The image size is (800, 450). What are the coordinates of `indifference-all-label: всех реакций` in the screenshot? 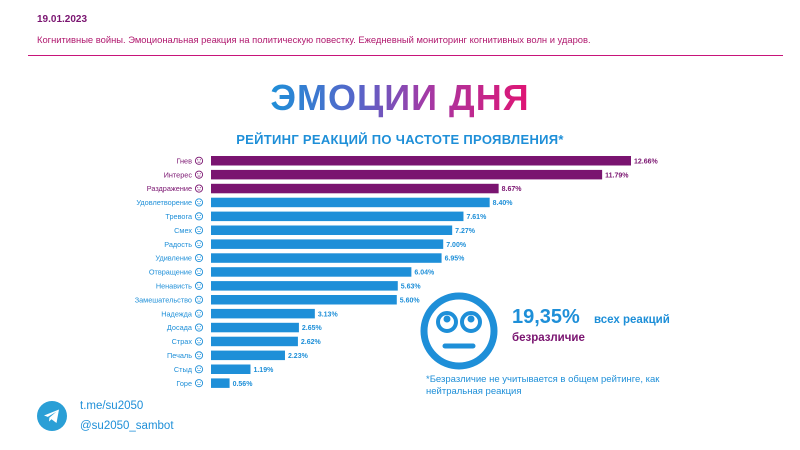 It's located at (632, 320).